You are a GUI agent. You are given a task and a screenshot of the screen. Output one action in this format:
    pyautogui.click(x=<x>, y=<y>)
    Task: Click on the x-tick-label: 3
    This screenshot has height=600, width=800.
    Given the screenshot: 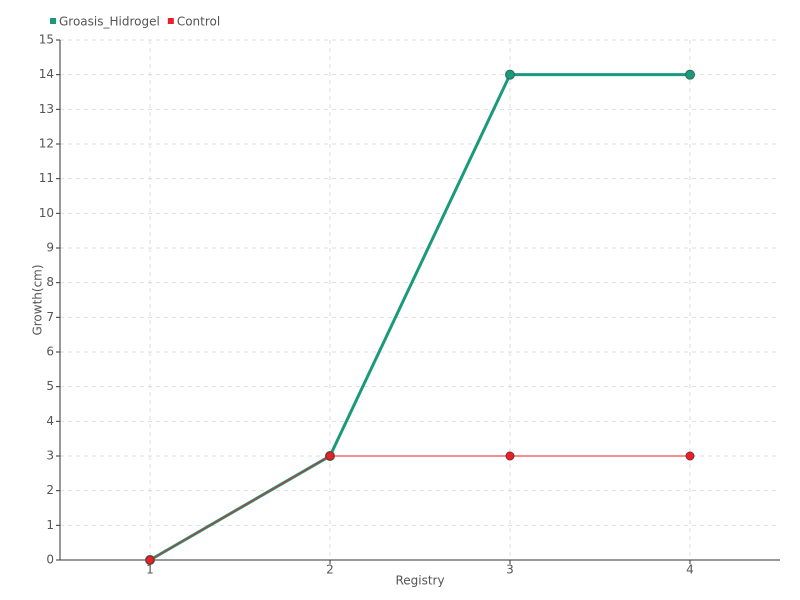 What is the action you would take?
    pyautogui.click(x=510, y=570)
    